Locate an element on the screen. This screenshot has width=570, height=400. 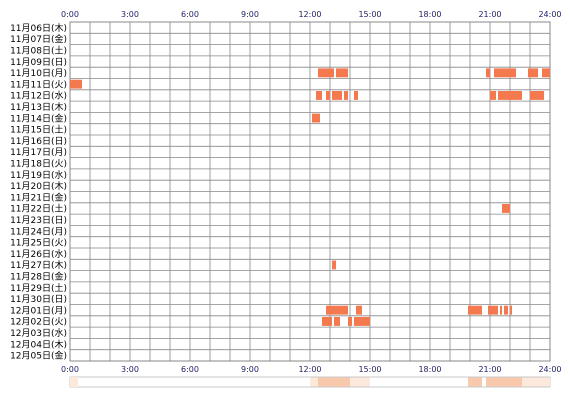
date-row-label: 11月08日(土) is located at coordinates (38, 50).